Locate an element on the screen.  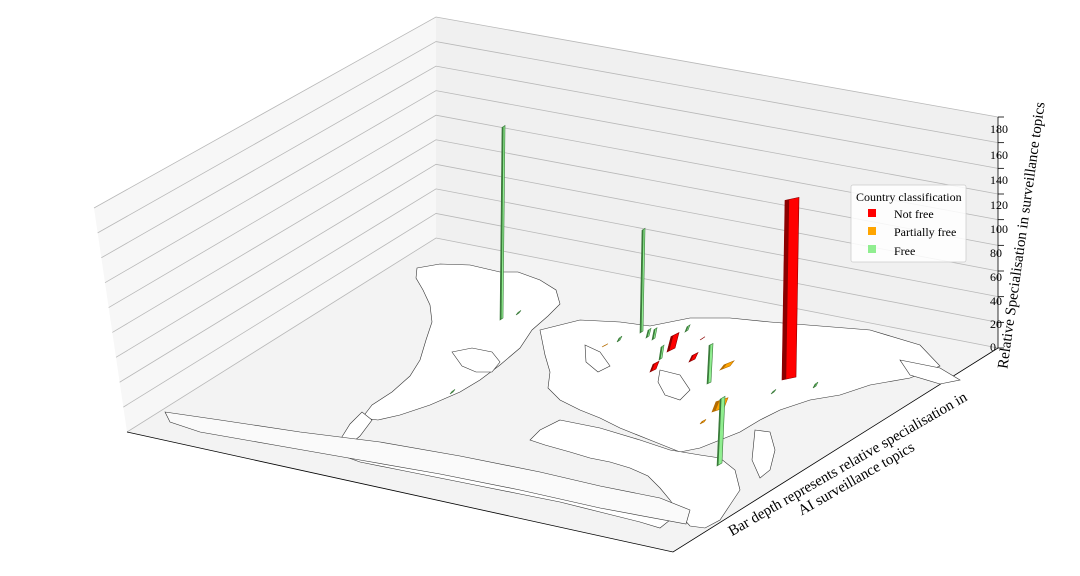
z-tick-label: 20 is located at coordinates (996, 324).